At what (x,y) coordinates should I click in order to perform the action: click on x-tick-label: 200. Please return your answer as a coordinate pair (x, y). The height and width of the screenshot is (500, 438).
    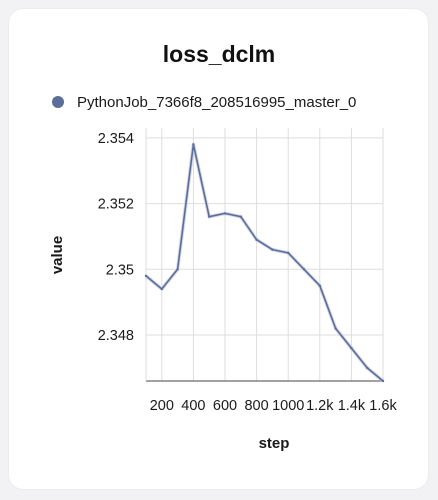
    Looking at the image, I should click on (162, 406).